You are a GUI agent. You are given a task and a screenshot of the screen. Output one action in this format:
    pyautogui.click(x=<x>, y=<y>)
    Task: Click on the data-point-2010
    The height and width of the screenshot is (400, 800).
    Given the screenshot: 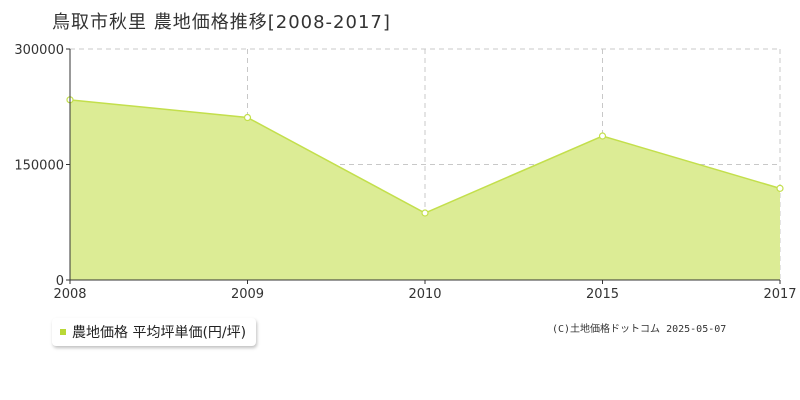 What is the action you would take?
    pyautogui.click(x=425, y=213)
    